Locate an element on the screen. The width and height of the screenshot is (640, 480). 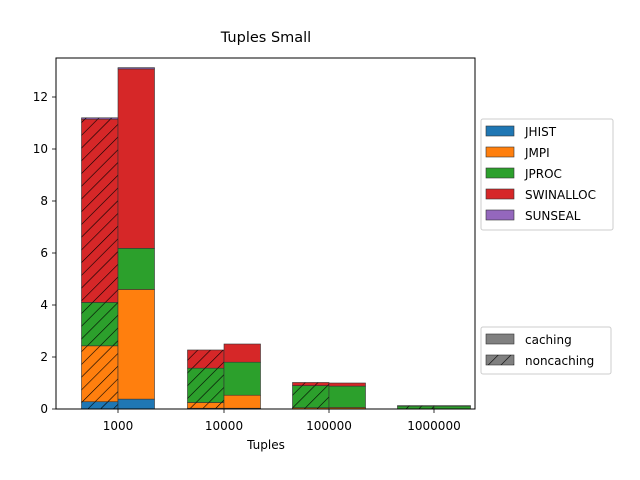
legend-label-jmpi: JMPI is located at coordinates (537, 153).